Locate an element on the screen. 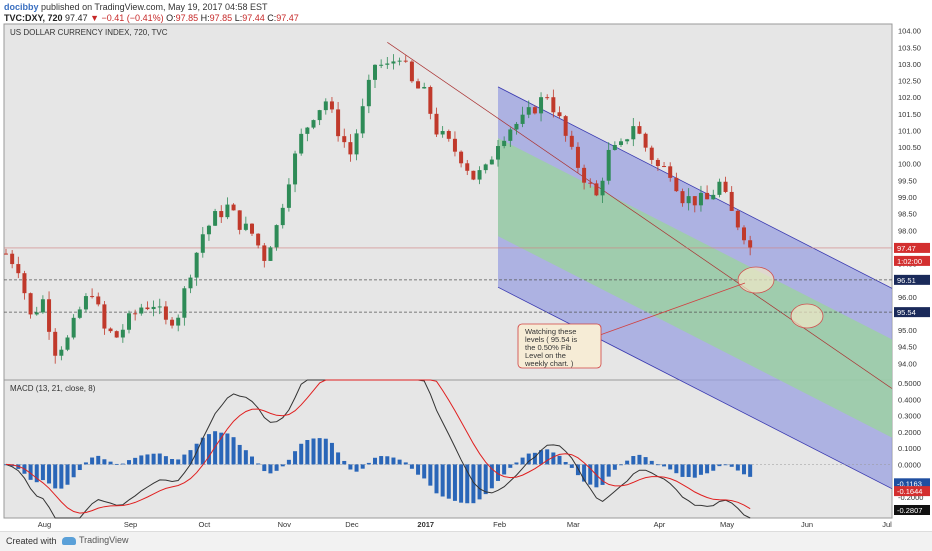  price-axis-tick: 103.50 is located at coordinates (909, 47).